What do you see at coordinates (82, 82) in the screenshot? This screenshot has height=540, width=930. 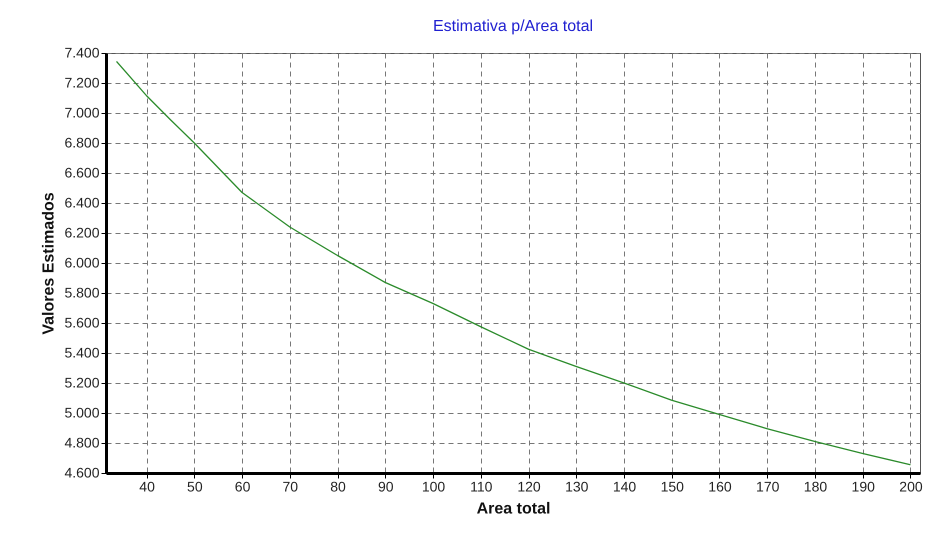 I see `y-tick-label: 7.200` at bounding box center [82, 82].